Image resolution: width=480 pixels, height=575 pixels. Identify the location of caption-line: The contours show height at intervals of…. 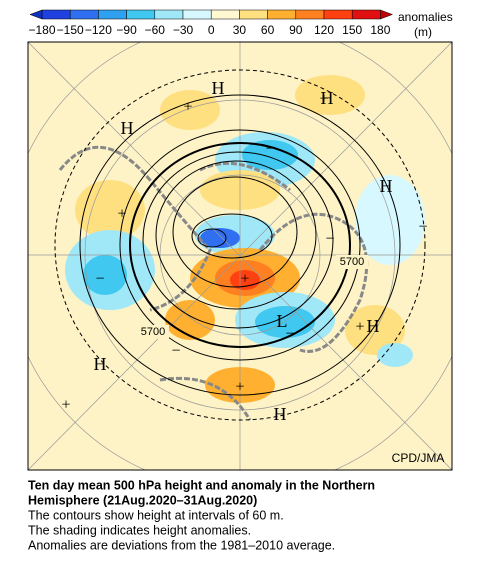
(156, 515).